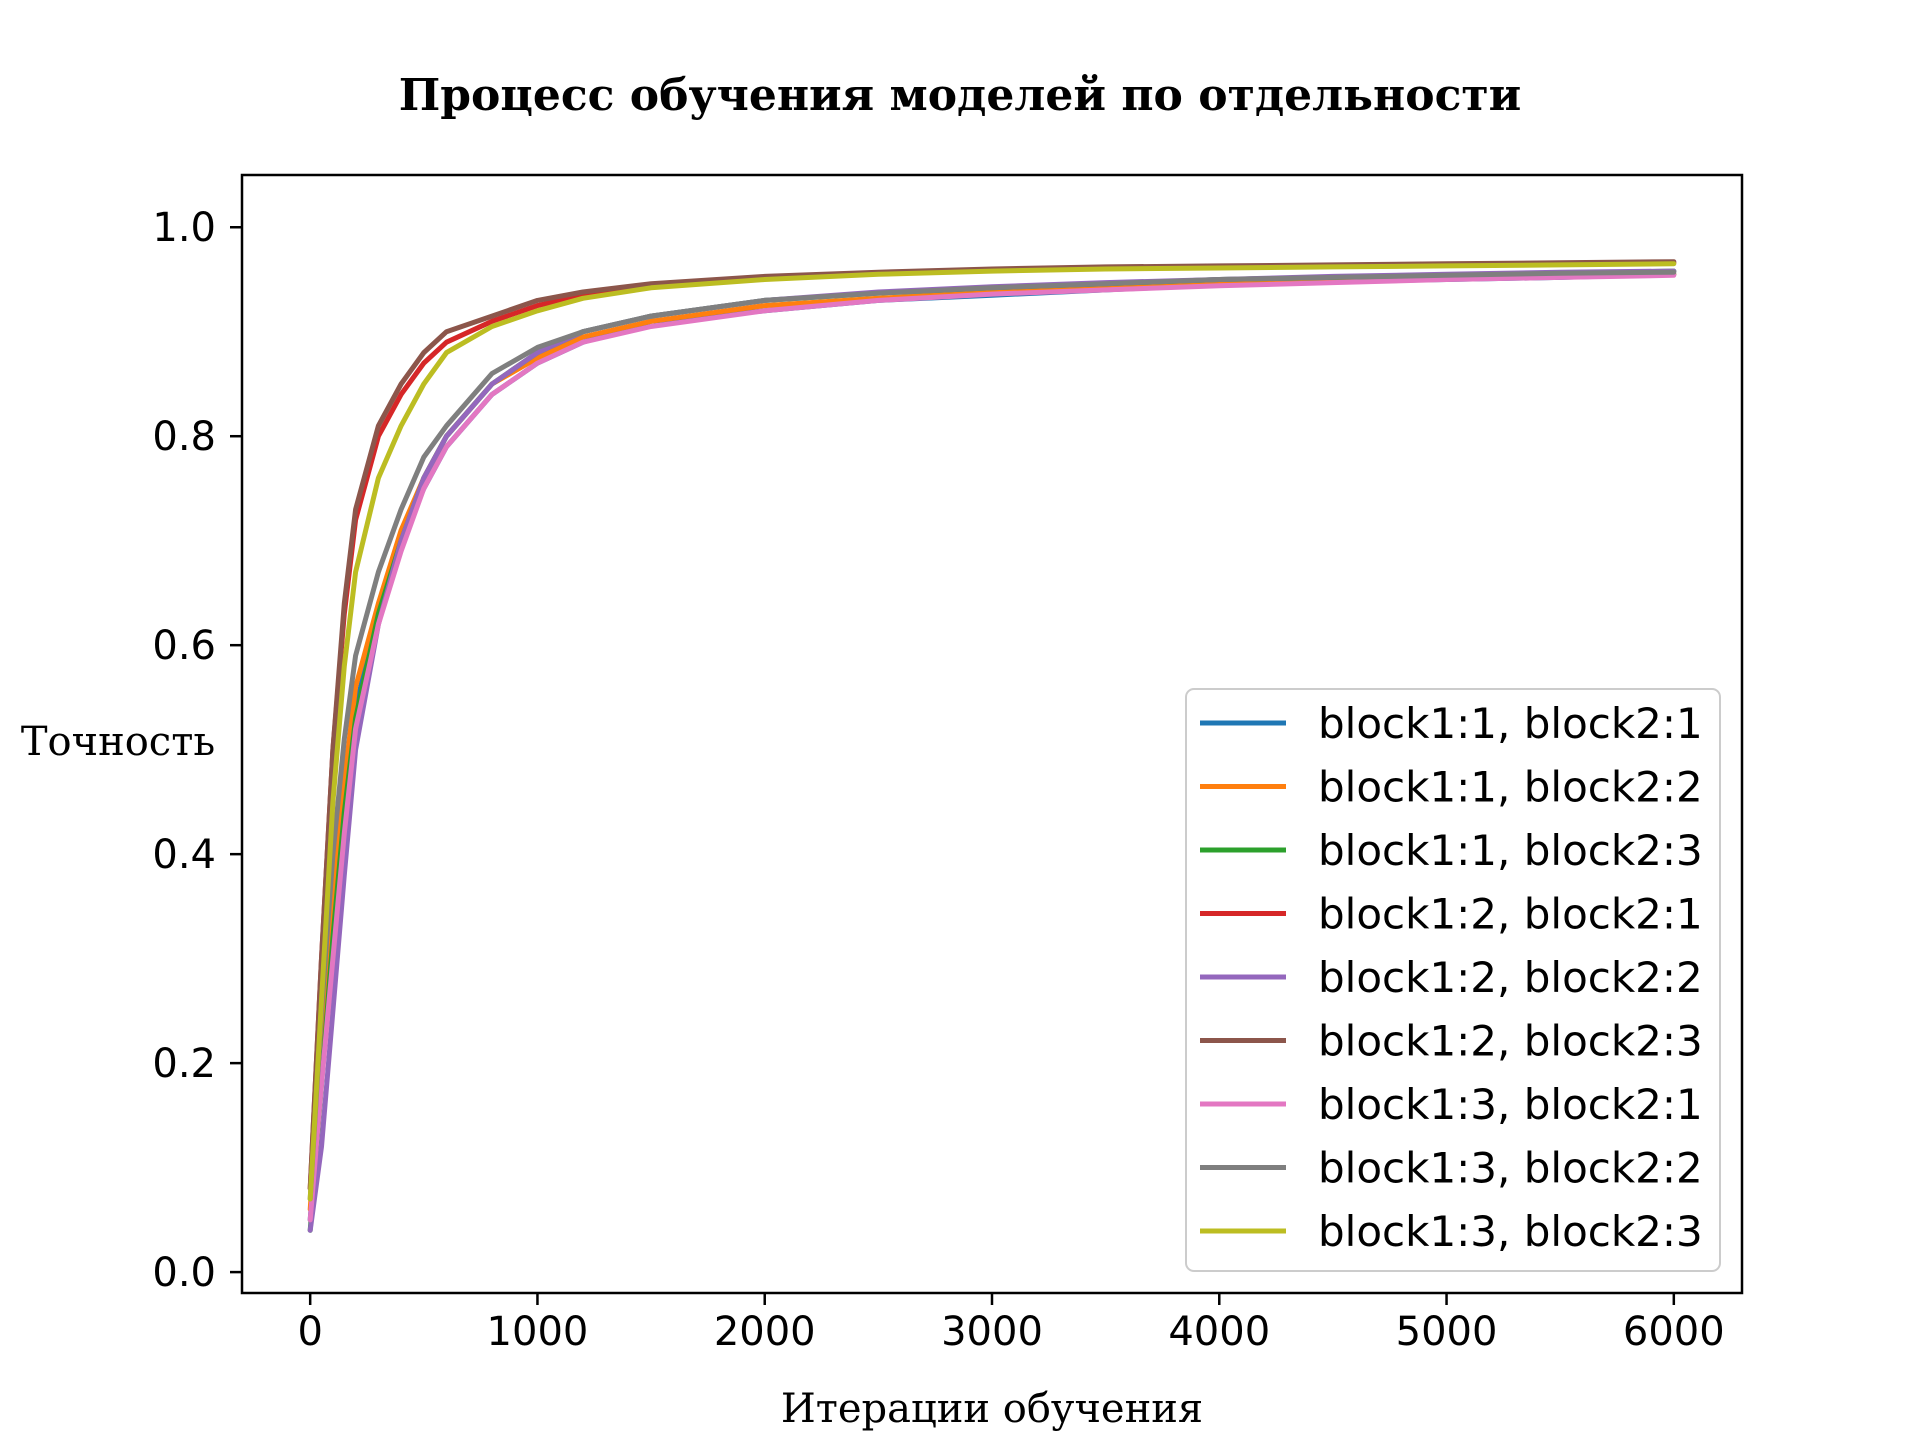  I want to click on legend-label-5: block1:2, block2:2, so click(1510, 977).